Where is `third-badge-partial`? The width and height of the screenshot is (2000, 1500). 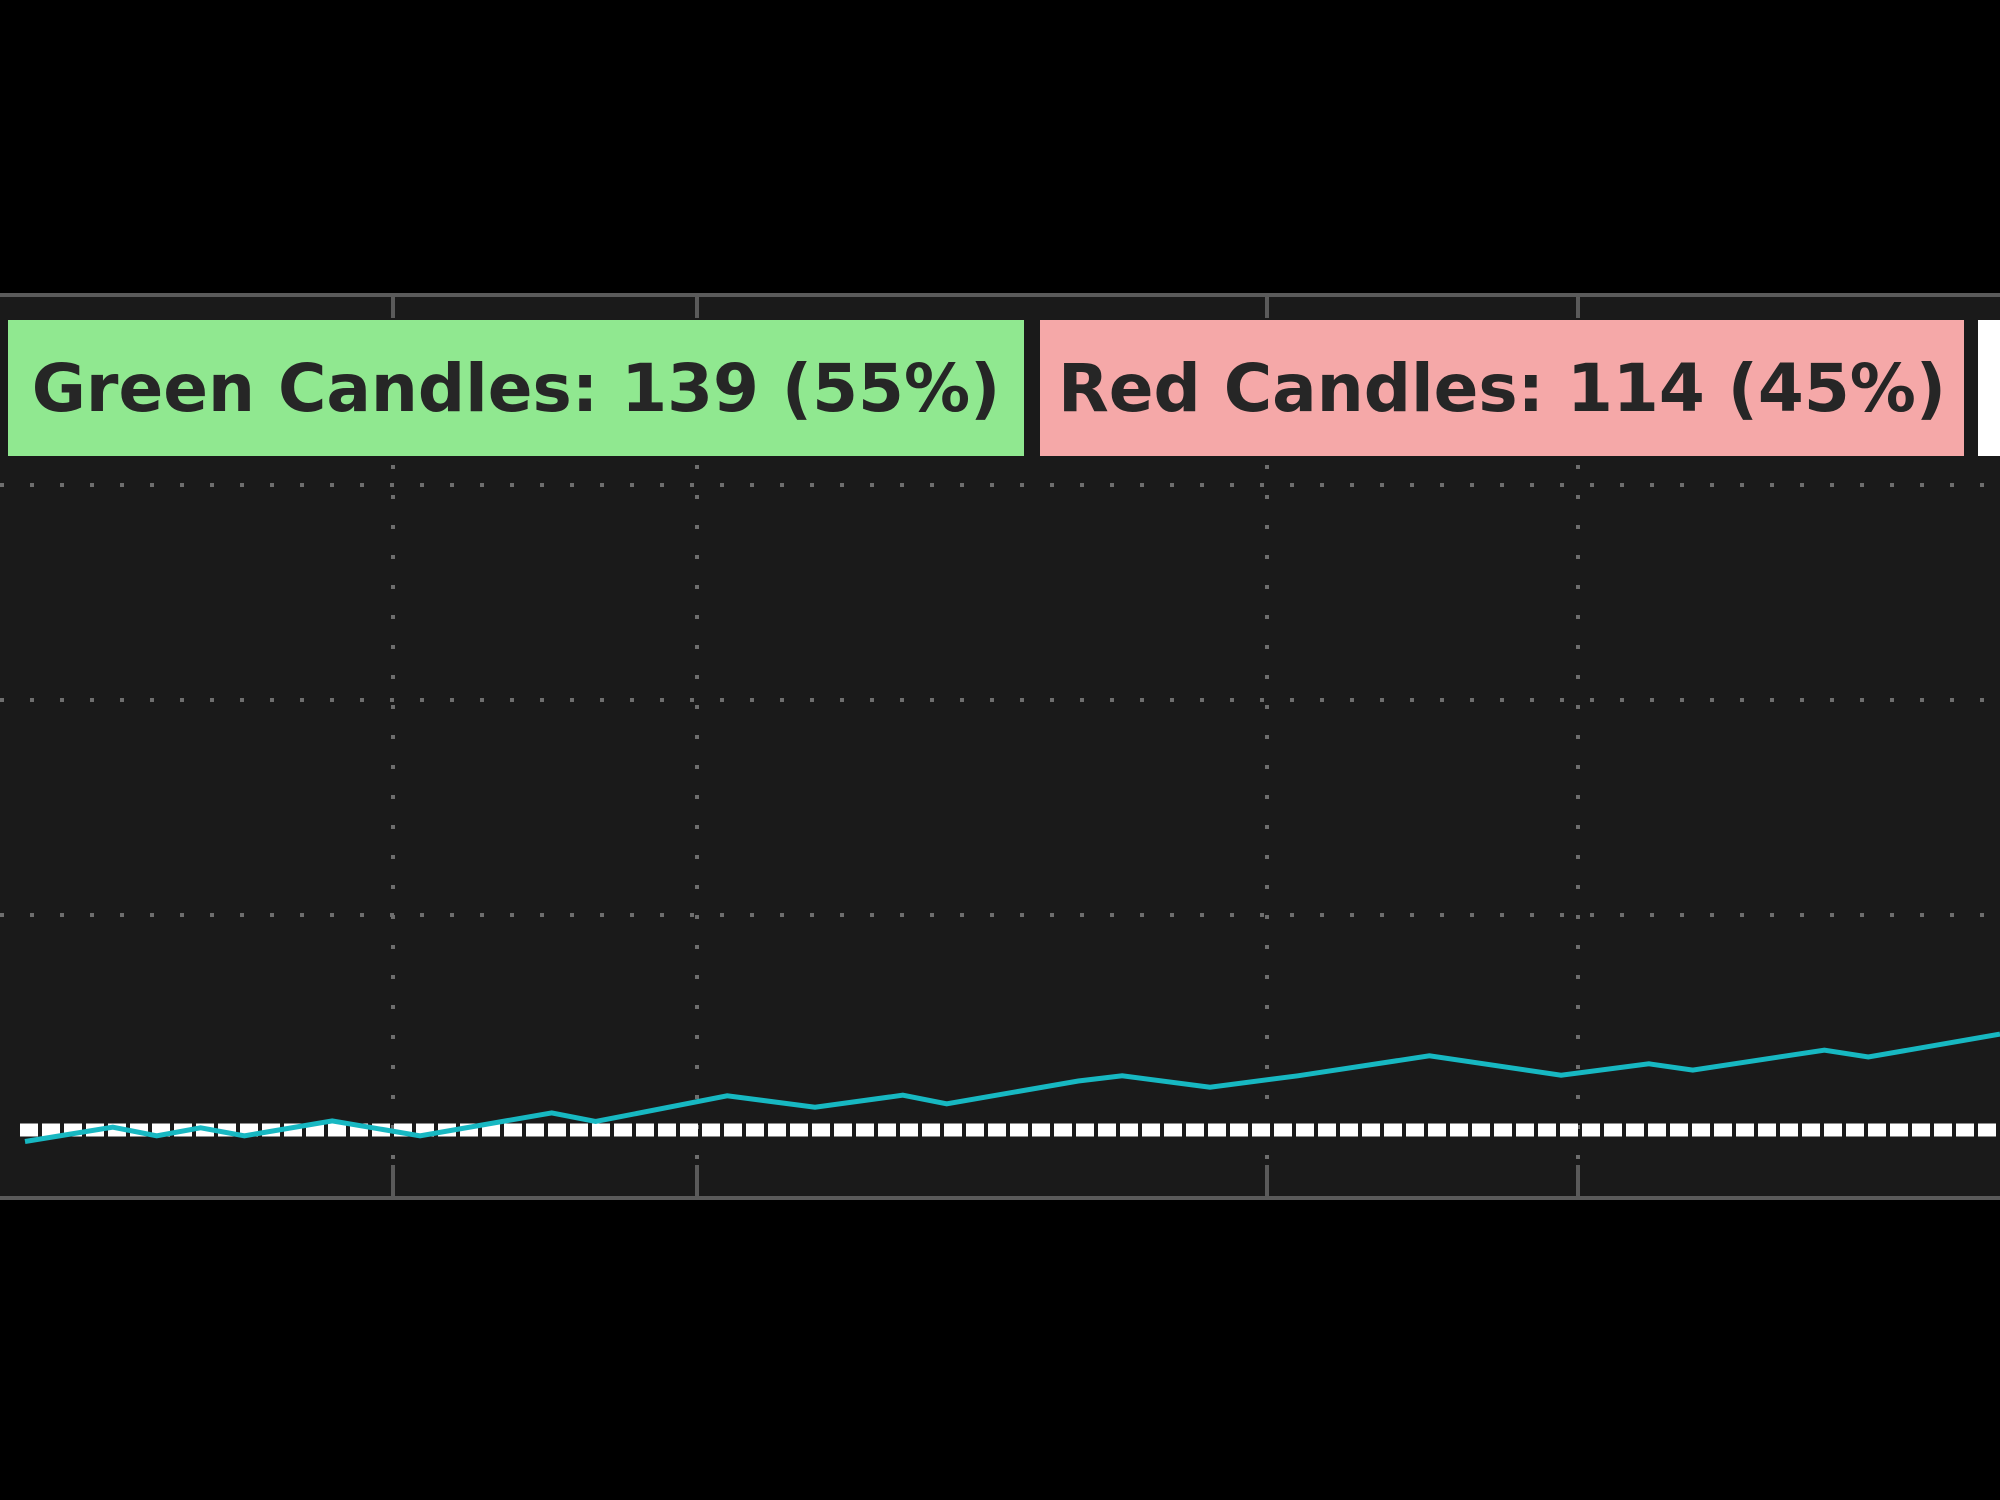
third-badge-partial is located at coordinates (1989, 388).